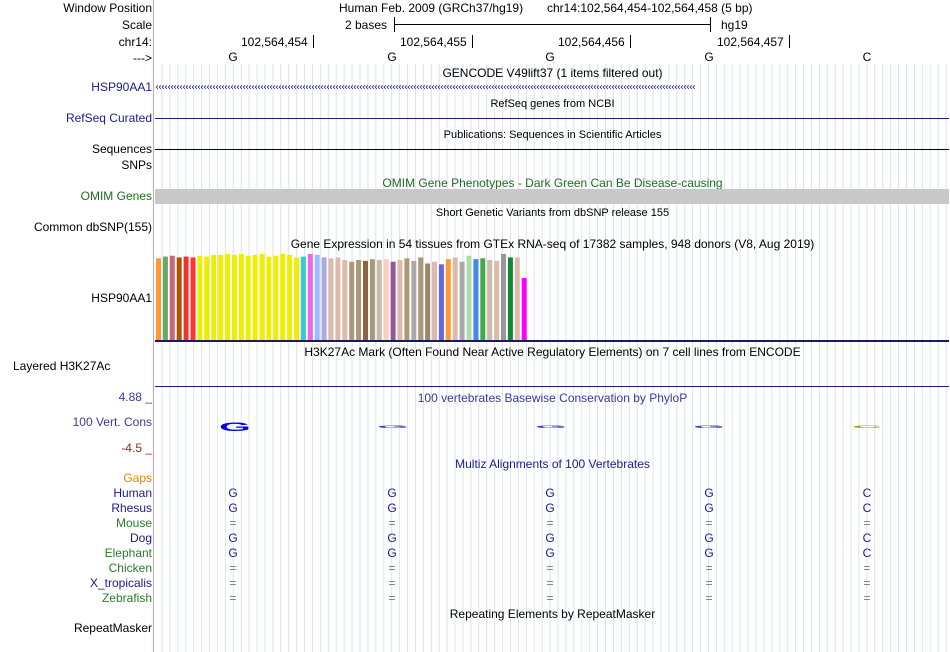  Describe the element at coordinates (137, 478) in the screenshot. I see `track-label-gaps: Gaps` at that location.